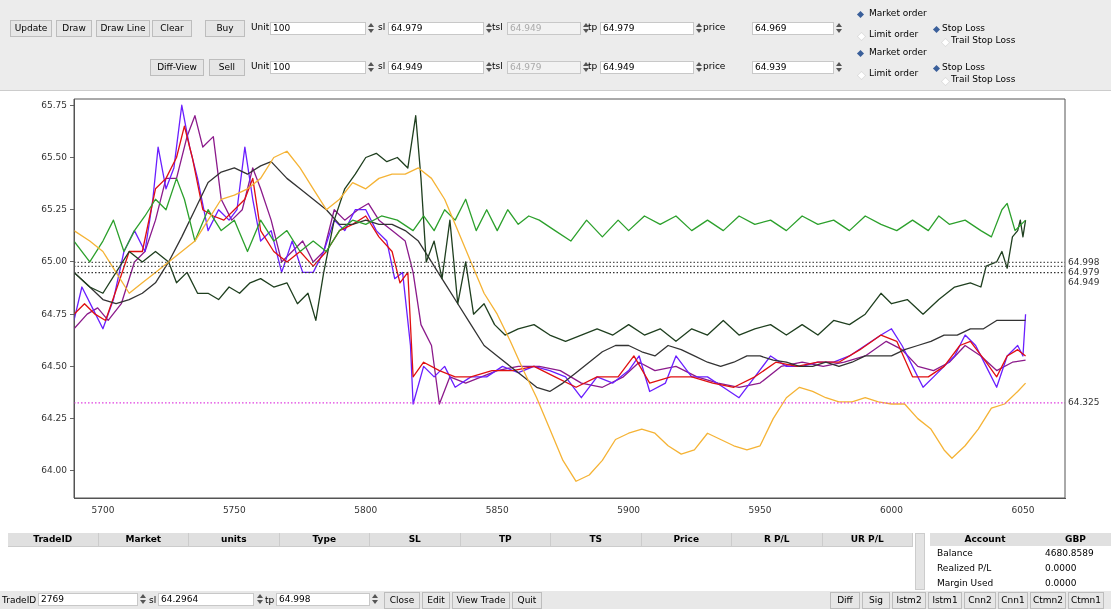  Describe the element at coordinates (909, 600) in the screenshot. I see `text: lstm2` at that location.